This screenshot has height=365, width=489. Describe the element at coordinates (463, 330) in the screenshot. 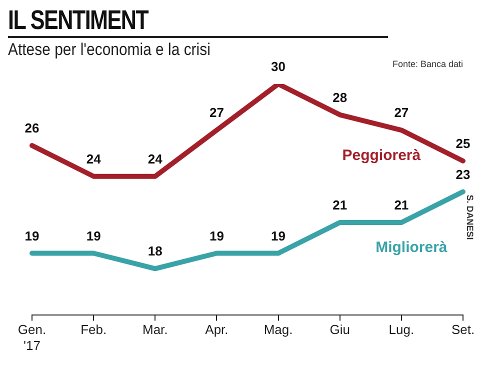

I see `x-tick-label: Set.` at that location.